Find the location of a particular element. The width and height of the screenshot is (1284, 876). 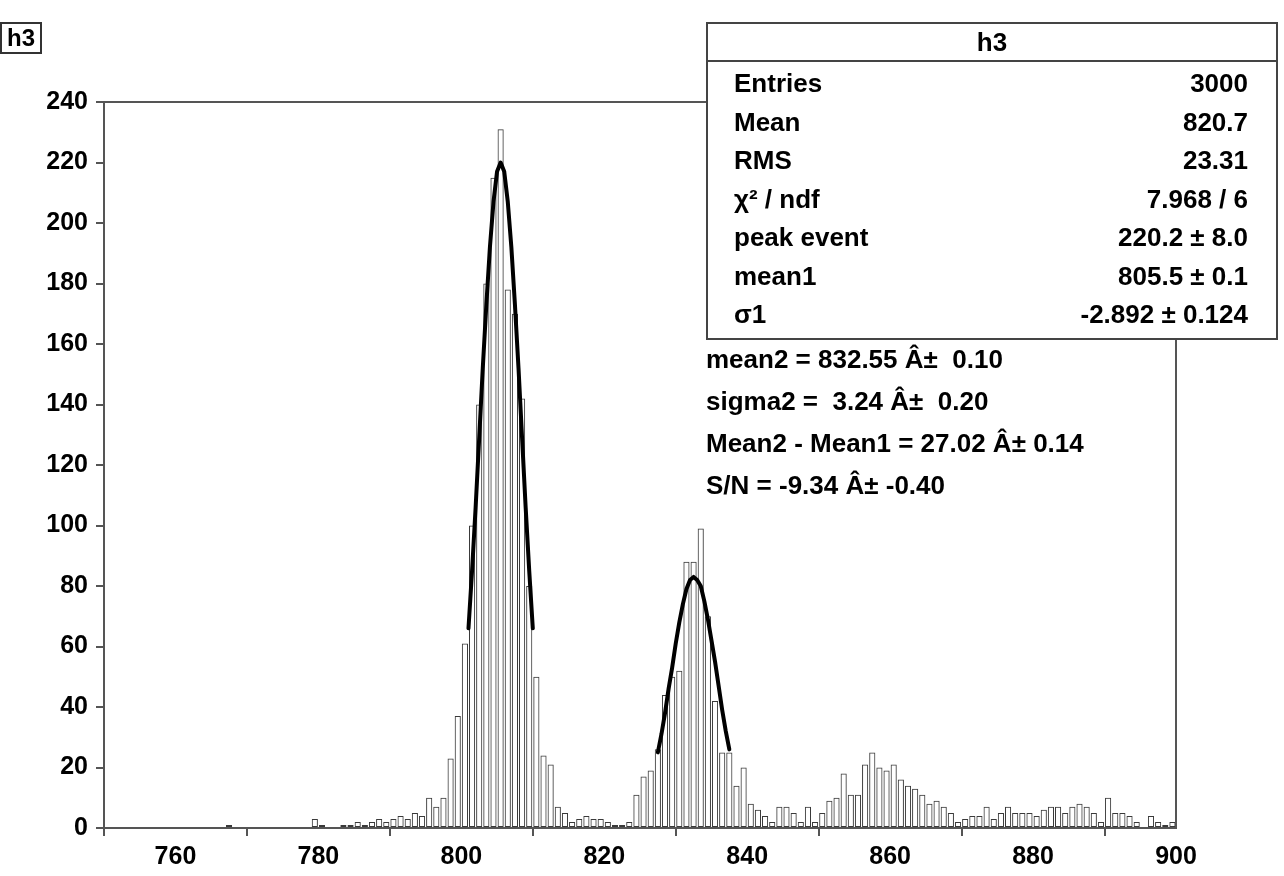

annotation: peak event is located at coordinates (801, 237).